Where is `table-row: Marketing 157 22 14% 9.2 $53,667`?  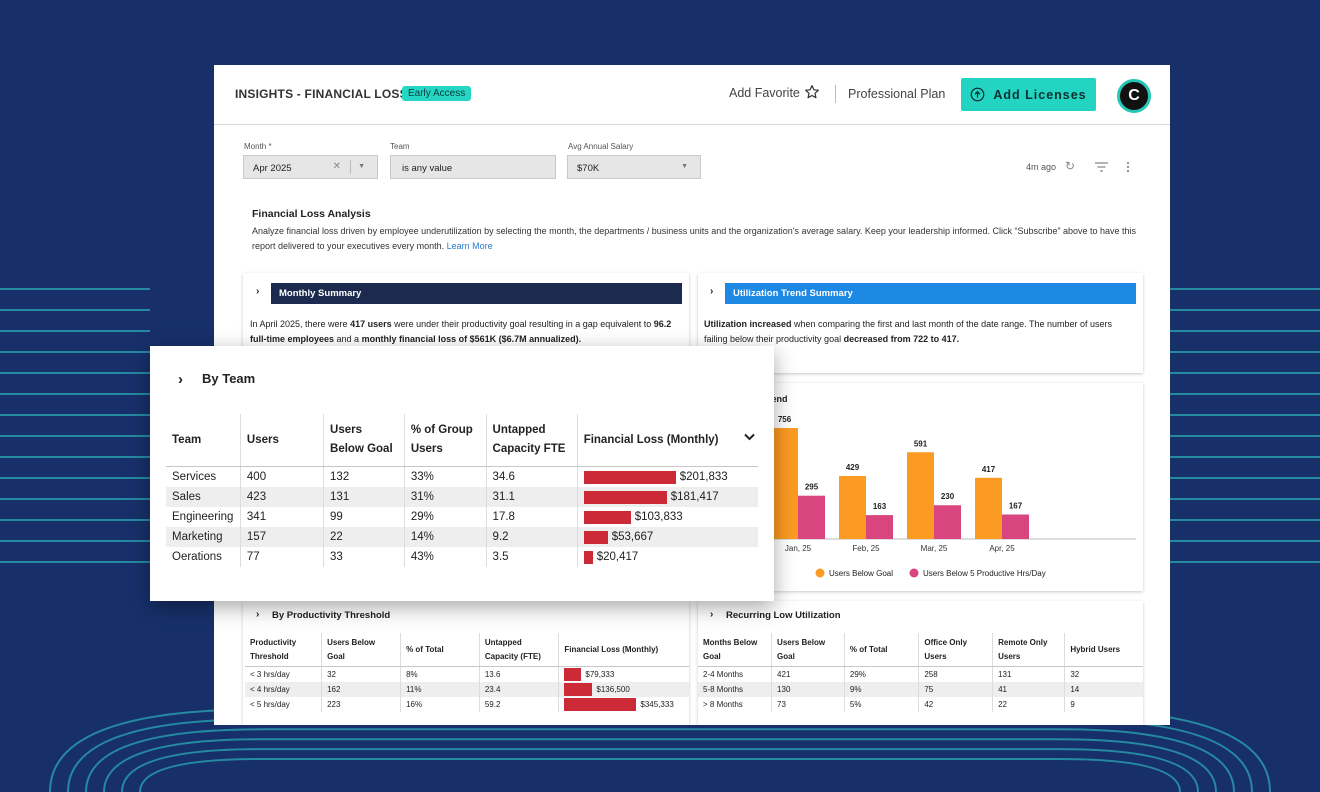 table-row: Marketing 157 22 14% 9.2 $53,667 is located at coordinates (462, 537).